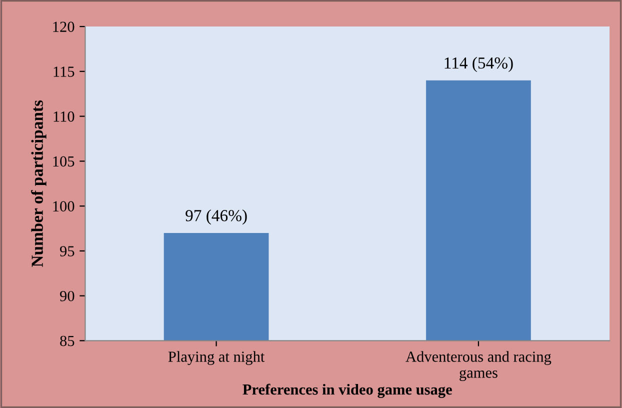  Describe the element at coordinates (479, 366) in the screenshot. I see `x-tick-label: Adventerous and racing games` at that location.